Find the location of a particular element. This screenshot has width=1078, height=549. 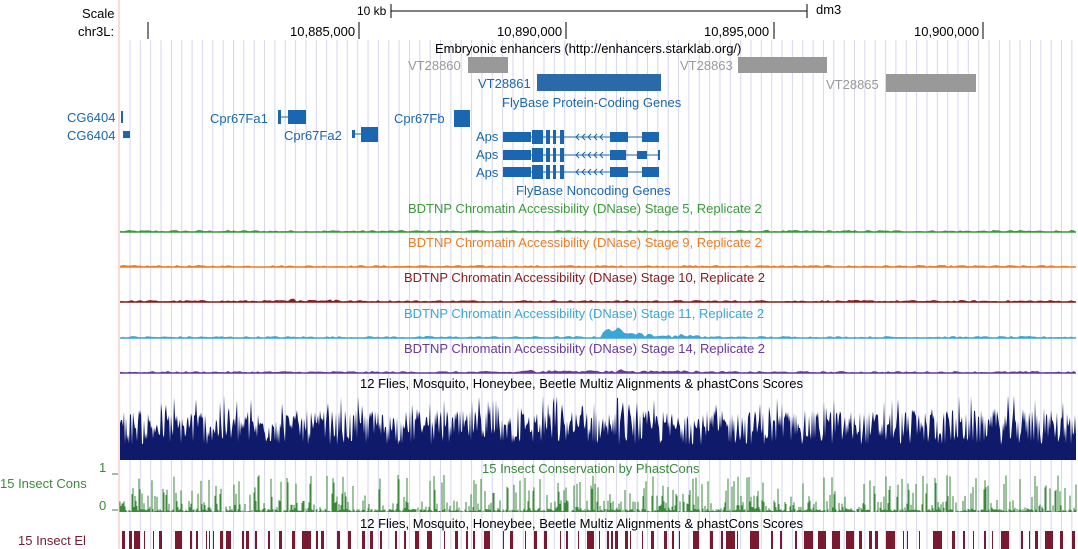

insect-cons-side-label: 15 Insect Cons is located at coordinates (43, 483).